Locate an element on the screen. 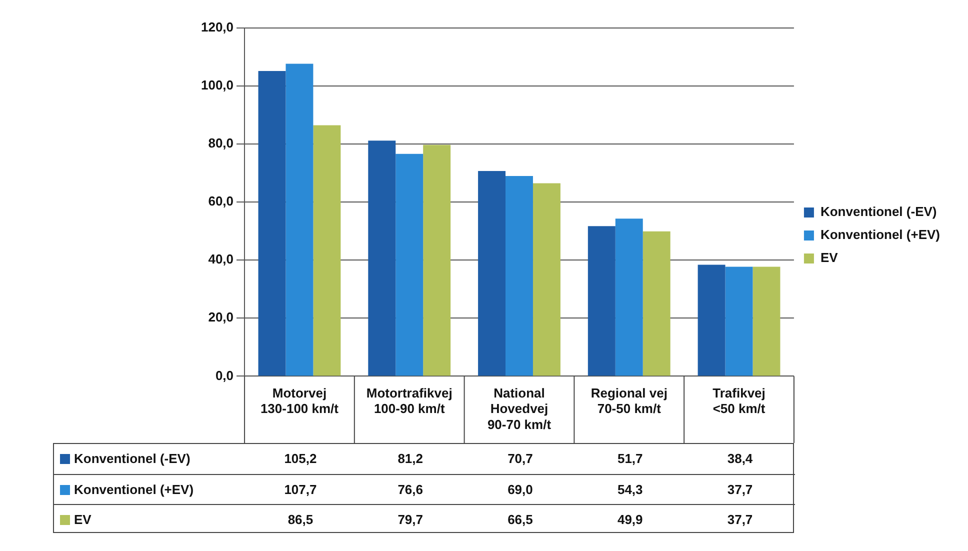 Image resolution: width=968 pixels, height=551 pixels. data-label: 86,5 is located at coordinates (300, 519).